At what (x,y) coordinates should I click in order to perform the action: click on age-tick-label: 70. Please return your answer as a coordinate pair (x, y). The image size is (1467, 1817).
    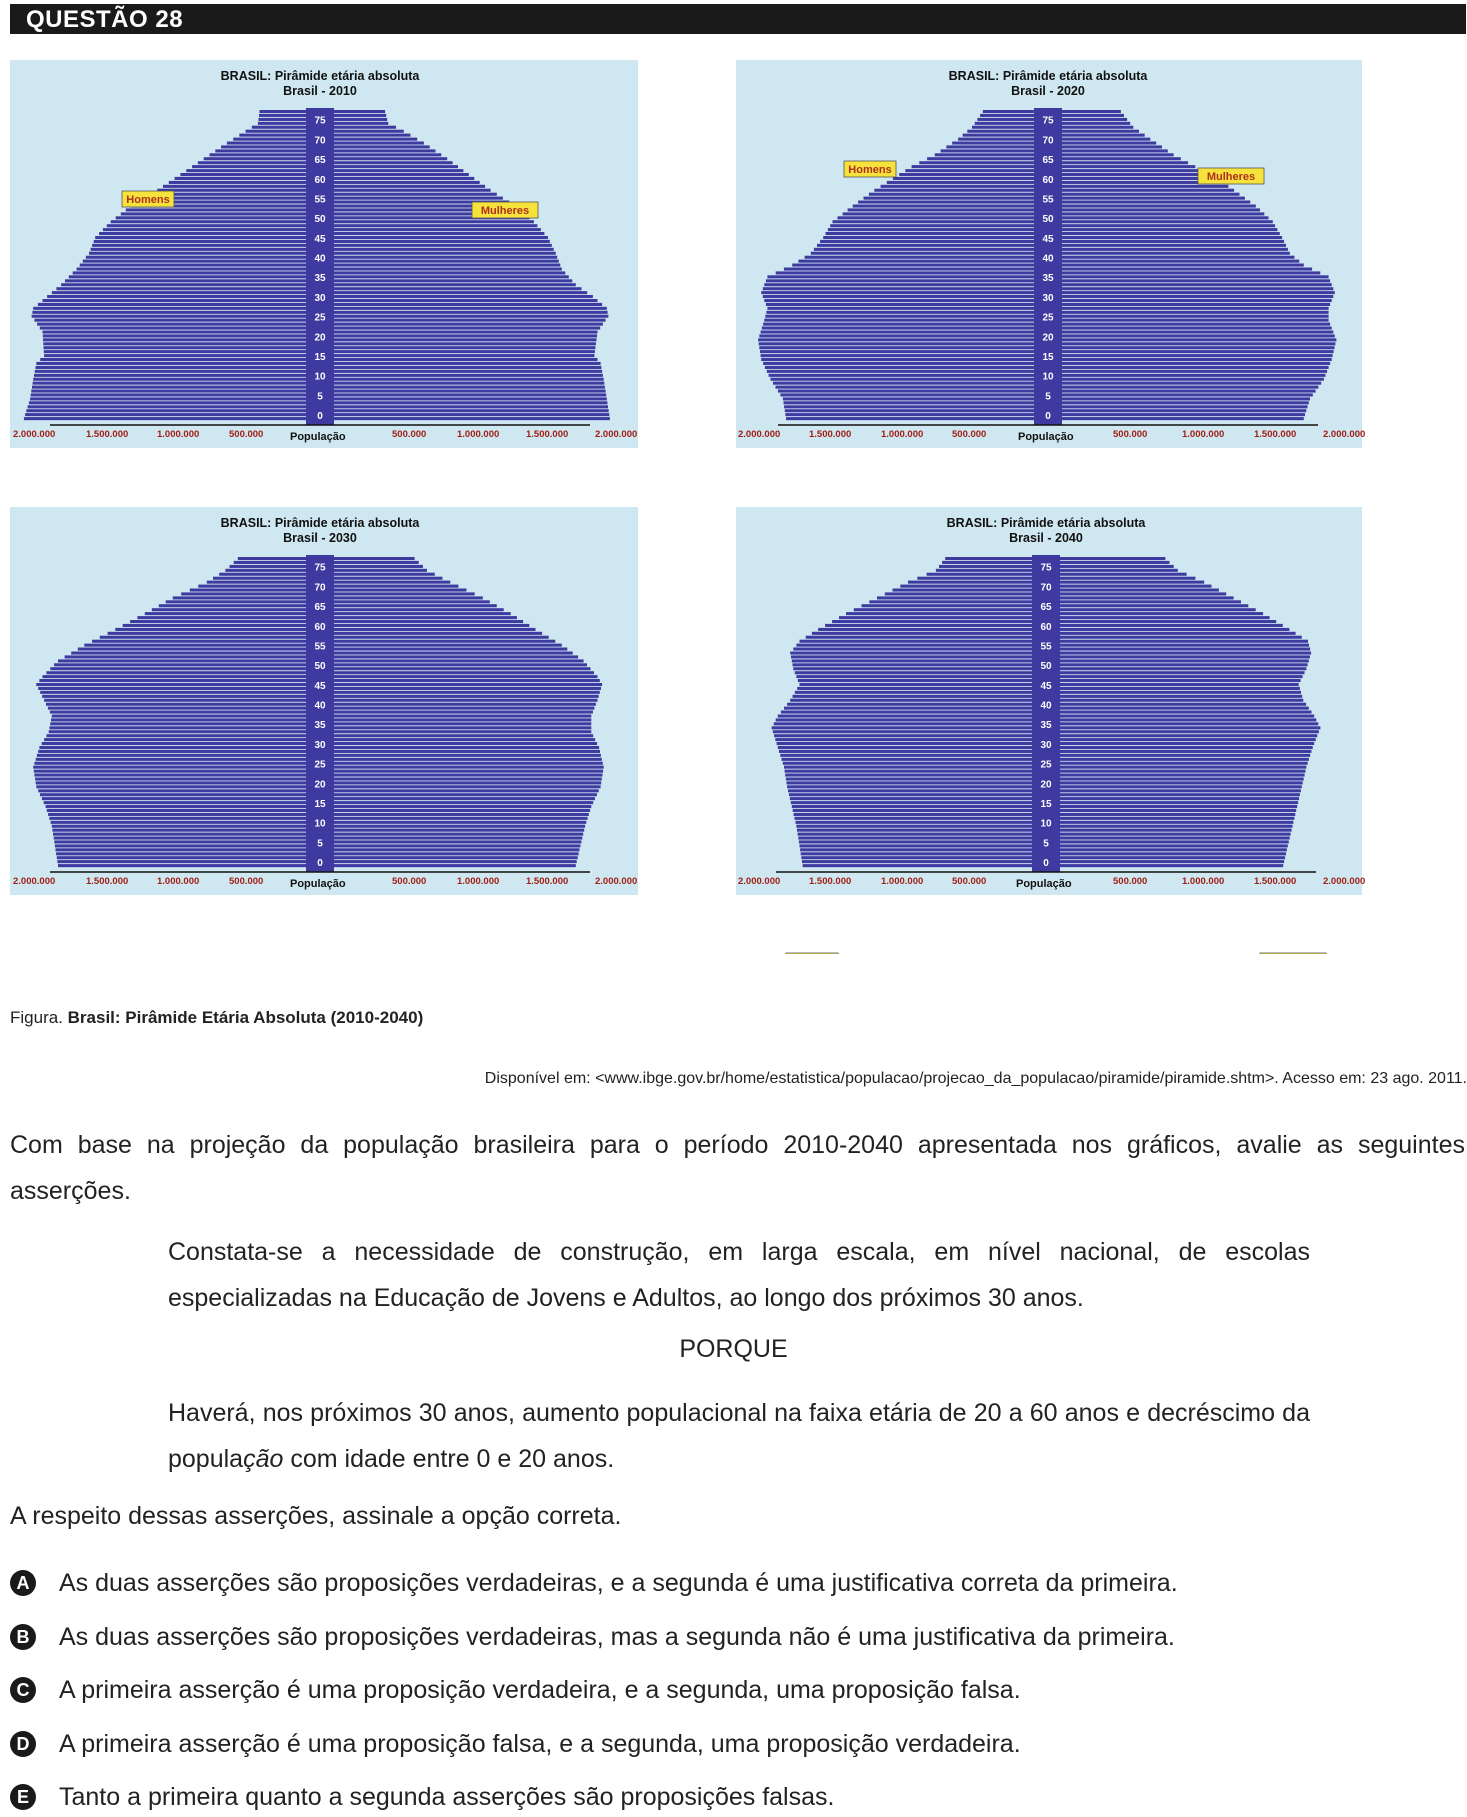
    Looking at the image, I should click on (1046, 587).